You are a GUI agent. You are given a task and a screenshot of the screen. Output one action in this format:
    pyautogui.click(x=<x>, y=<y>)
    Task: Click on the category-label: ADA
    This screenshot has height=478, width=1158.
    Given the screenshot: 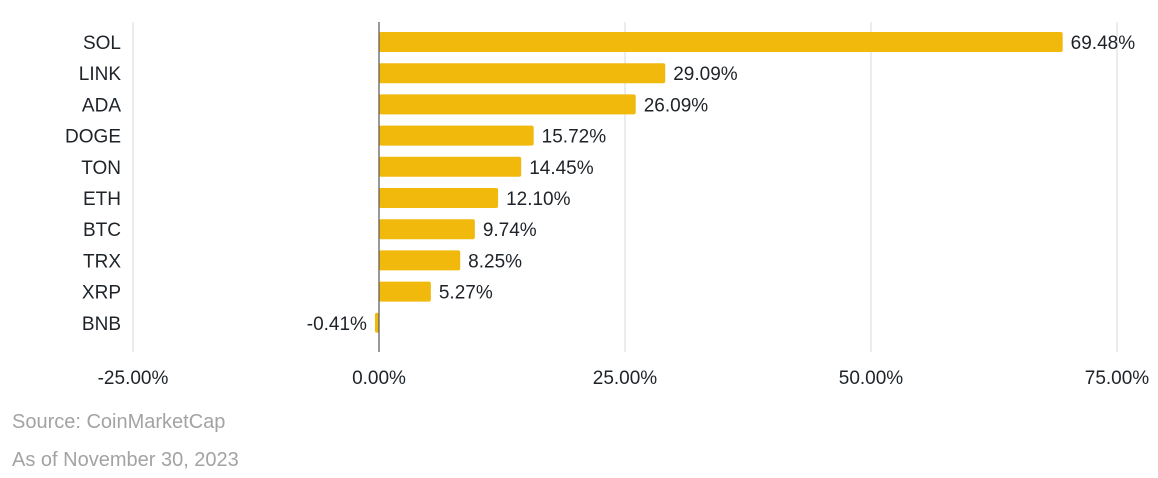 What is the action you would take?
    pyautogui.click(x=101, y=105)
    